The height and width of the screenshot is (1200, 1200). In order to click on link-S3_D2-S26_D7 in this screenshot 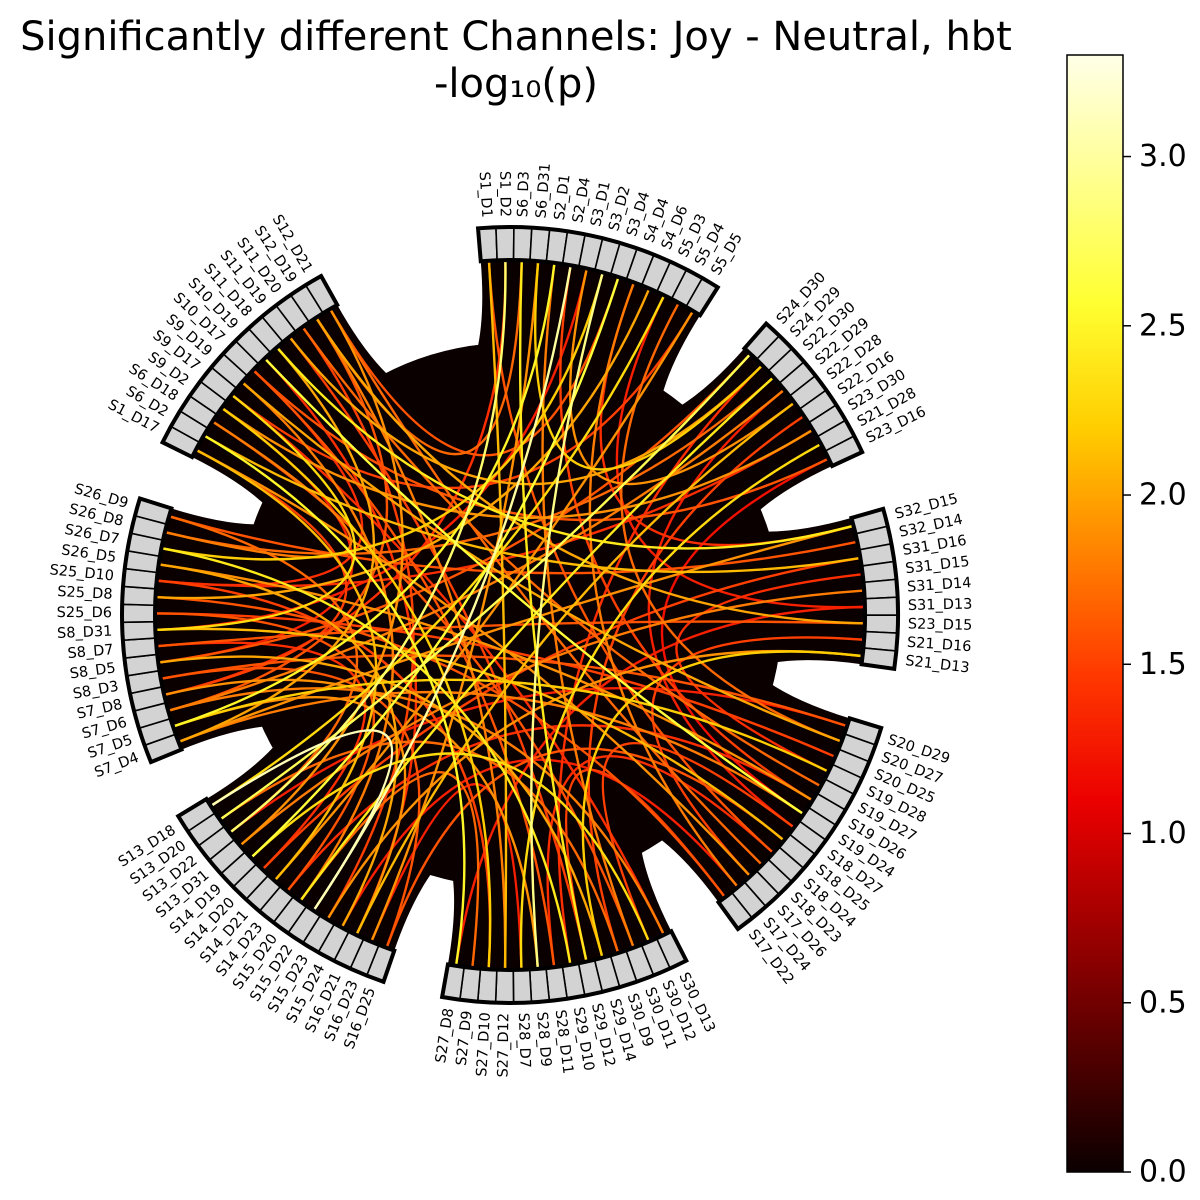, I will do `click(383, 417)`.